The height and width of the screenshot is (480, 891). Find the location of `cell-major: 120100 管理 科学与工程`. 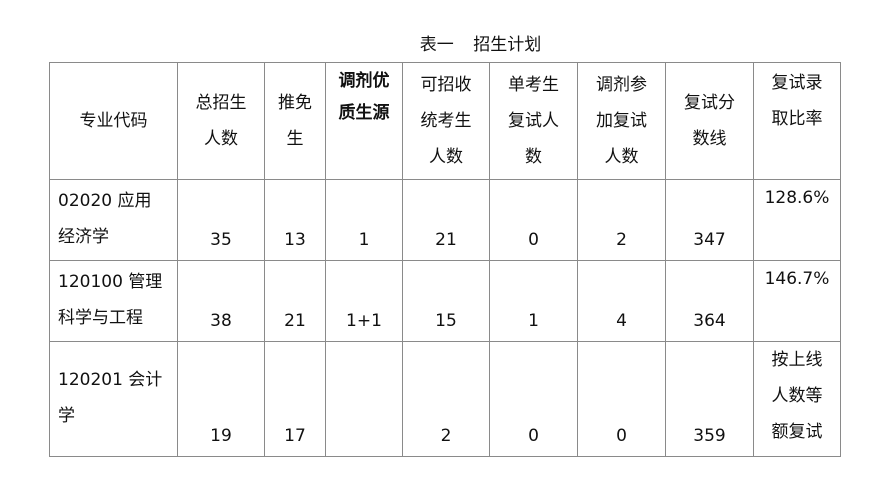

cell-major: 120100 管理 科学与工程 is located at coordinates (113, 301).